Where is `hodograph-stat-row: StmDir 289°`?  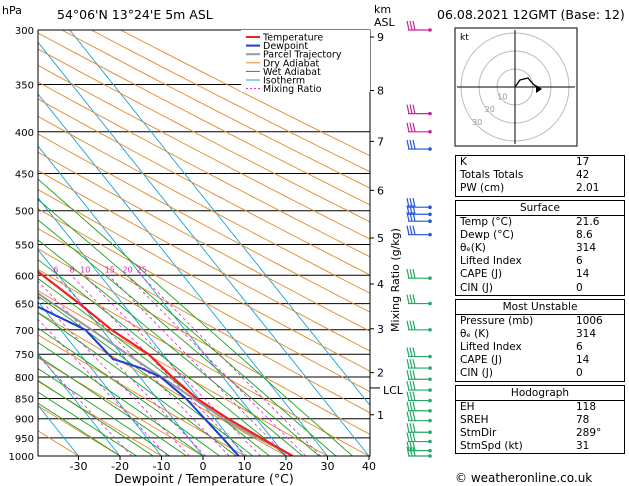
hodograph-stat-row: StmDir 289° is located at coordinates (540, 433).